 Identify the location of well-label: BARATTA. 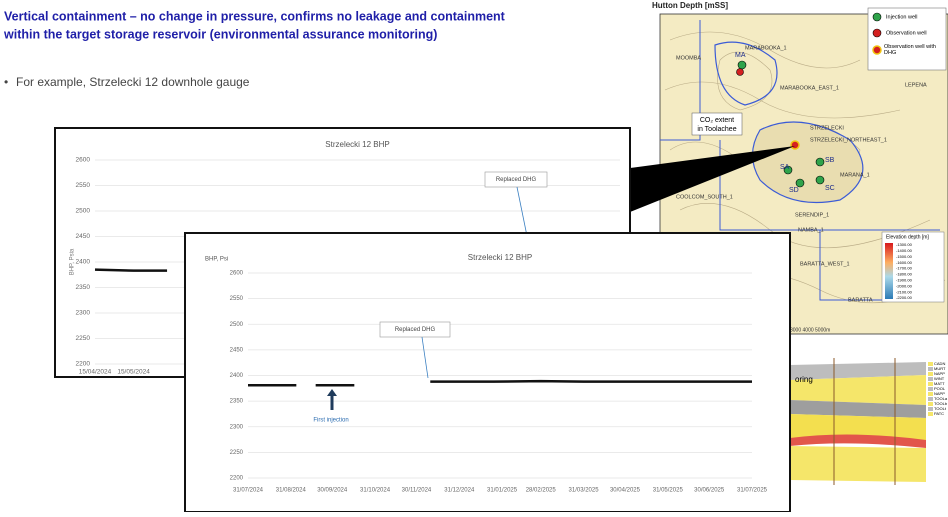
(860, 300).